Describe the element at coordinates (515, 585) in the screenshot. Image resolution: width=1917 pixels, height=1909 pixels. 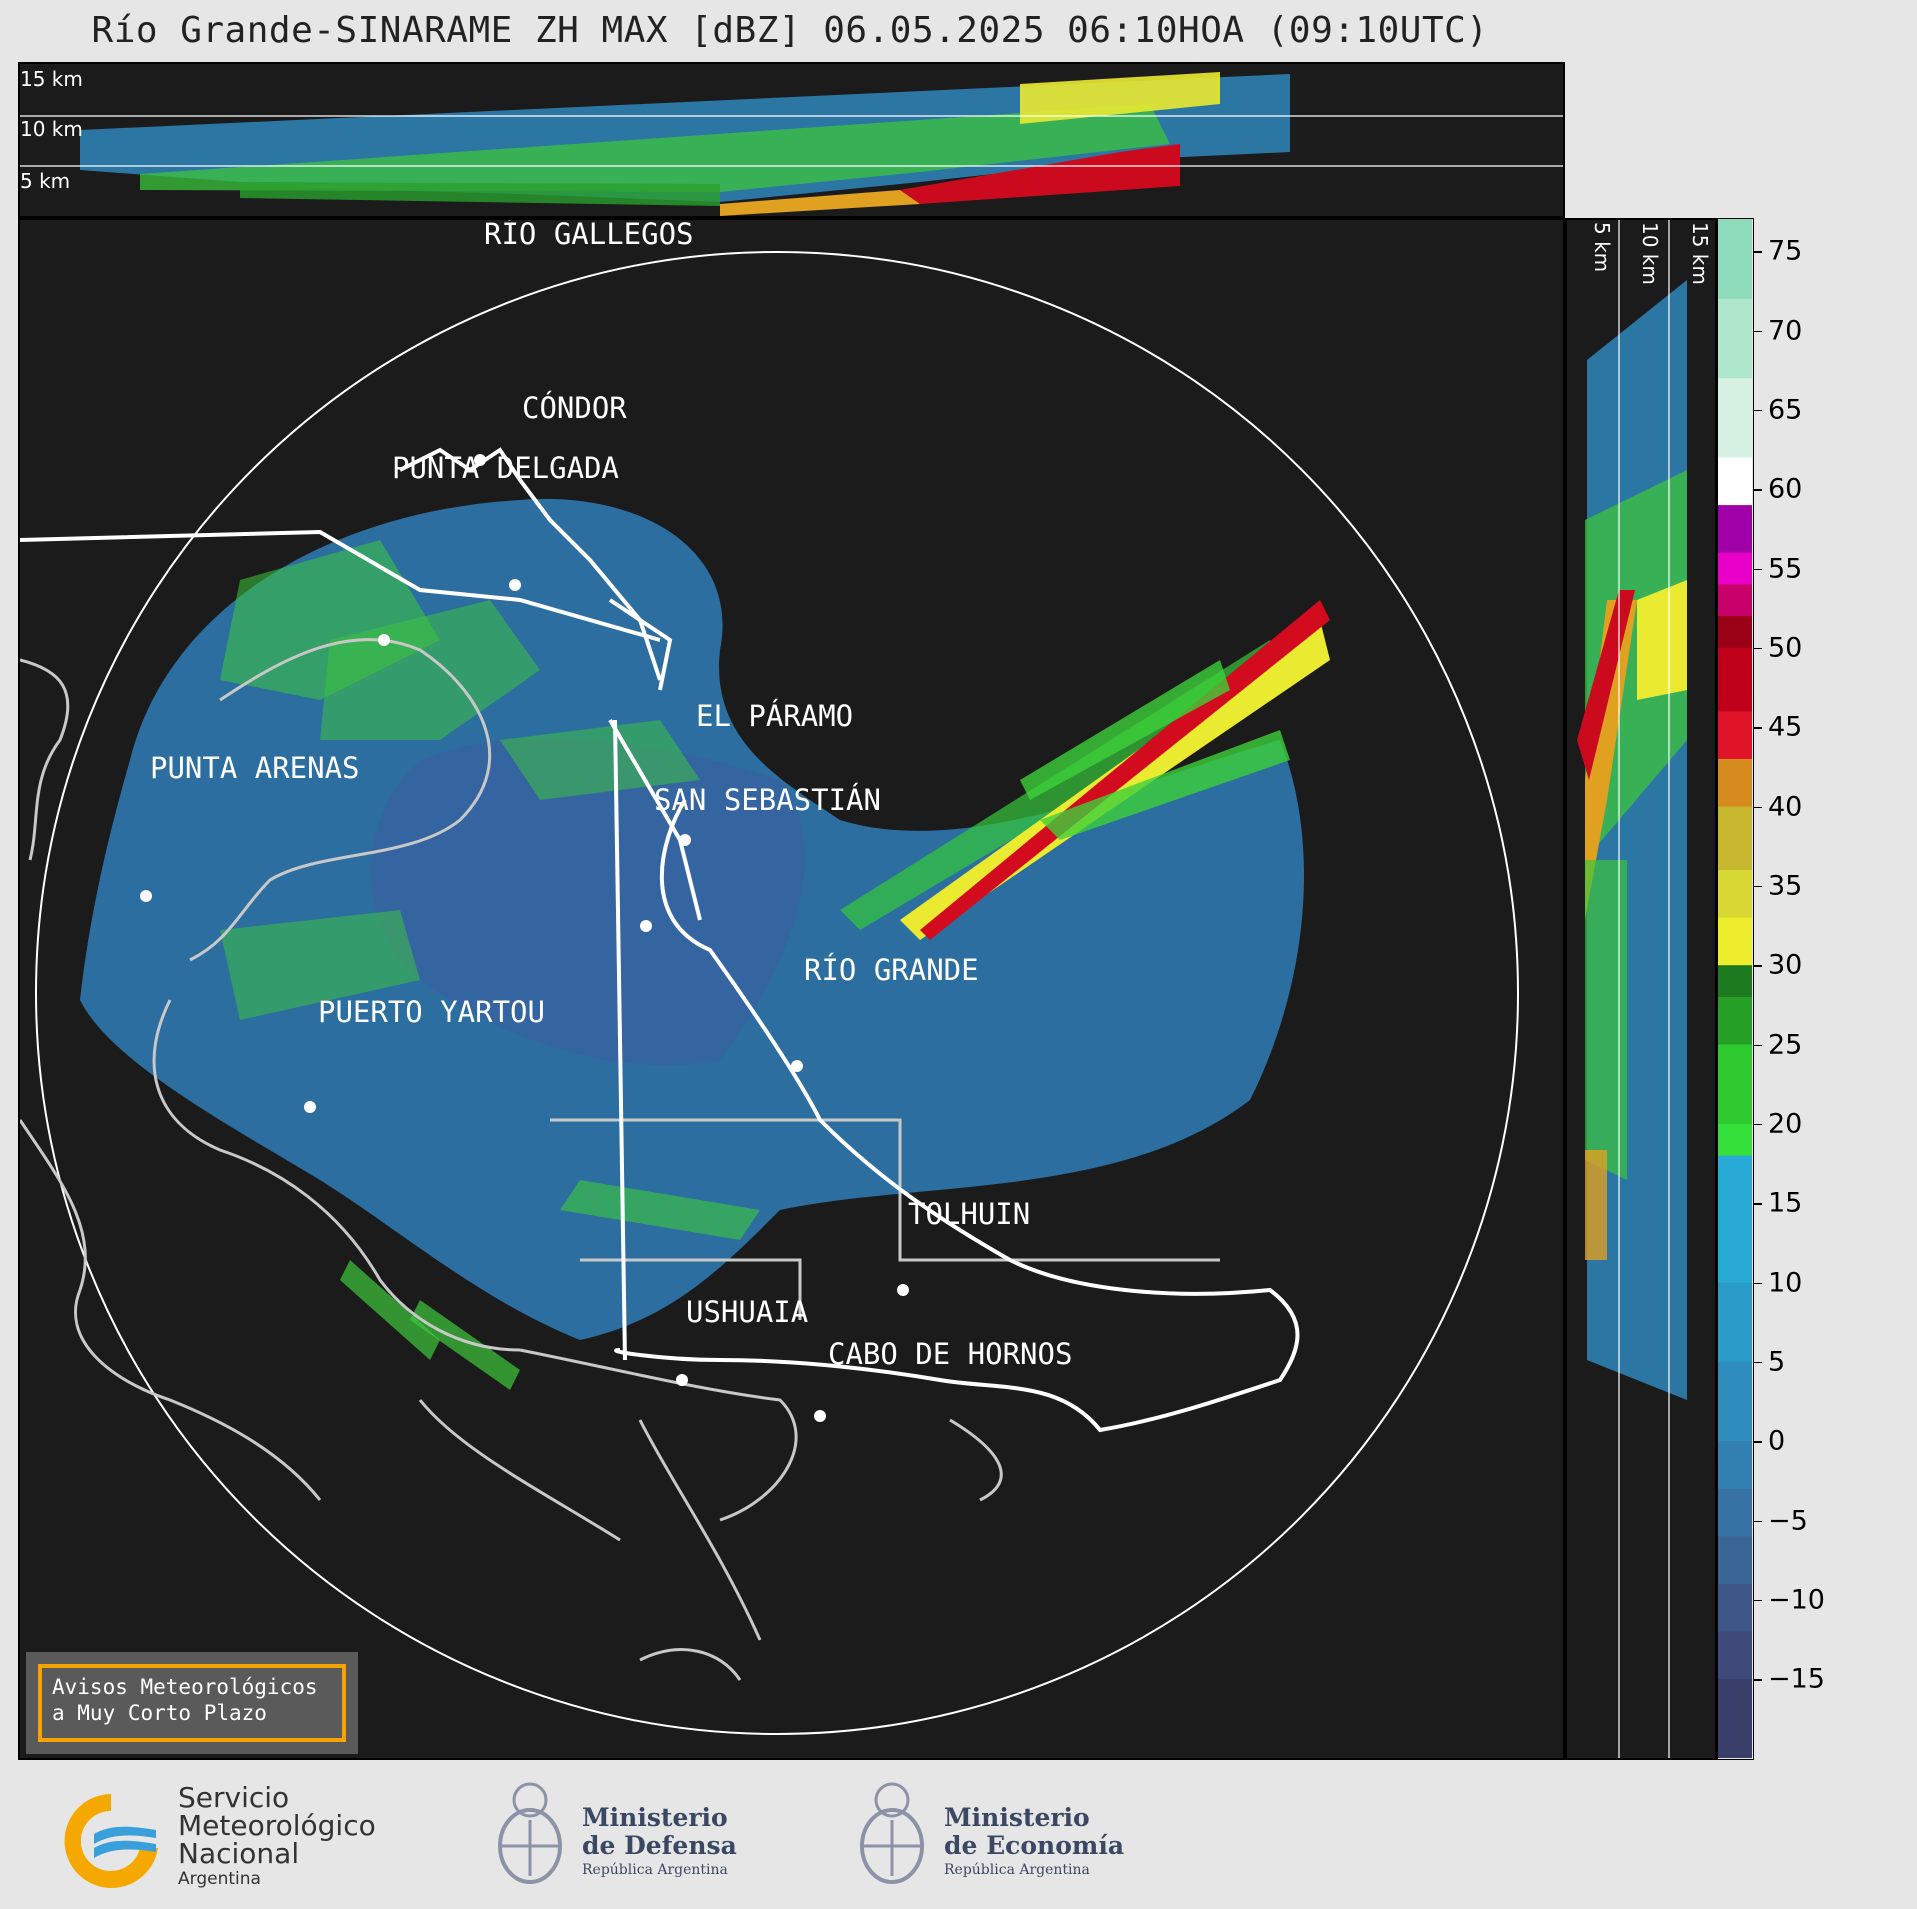
I see `city-dot-condor` at that location.